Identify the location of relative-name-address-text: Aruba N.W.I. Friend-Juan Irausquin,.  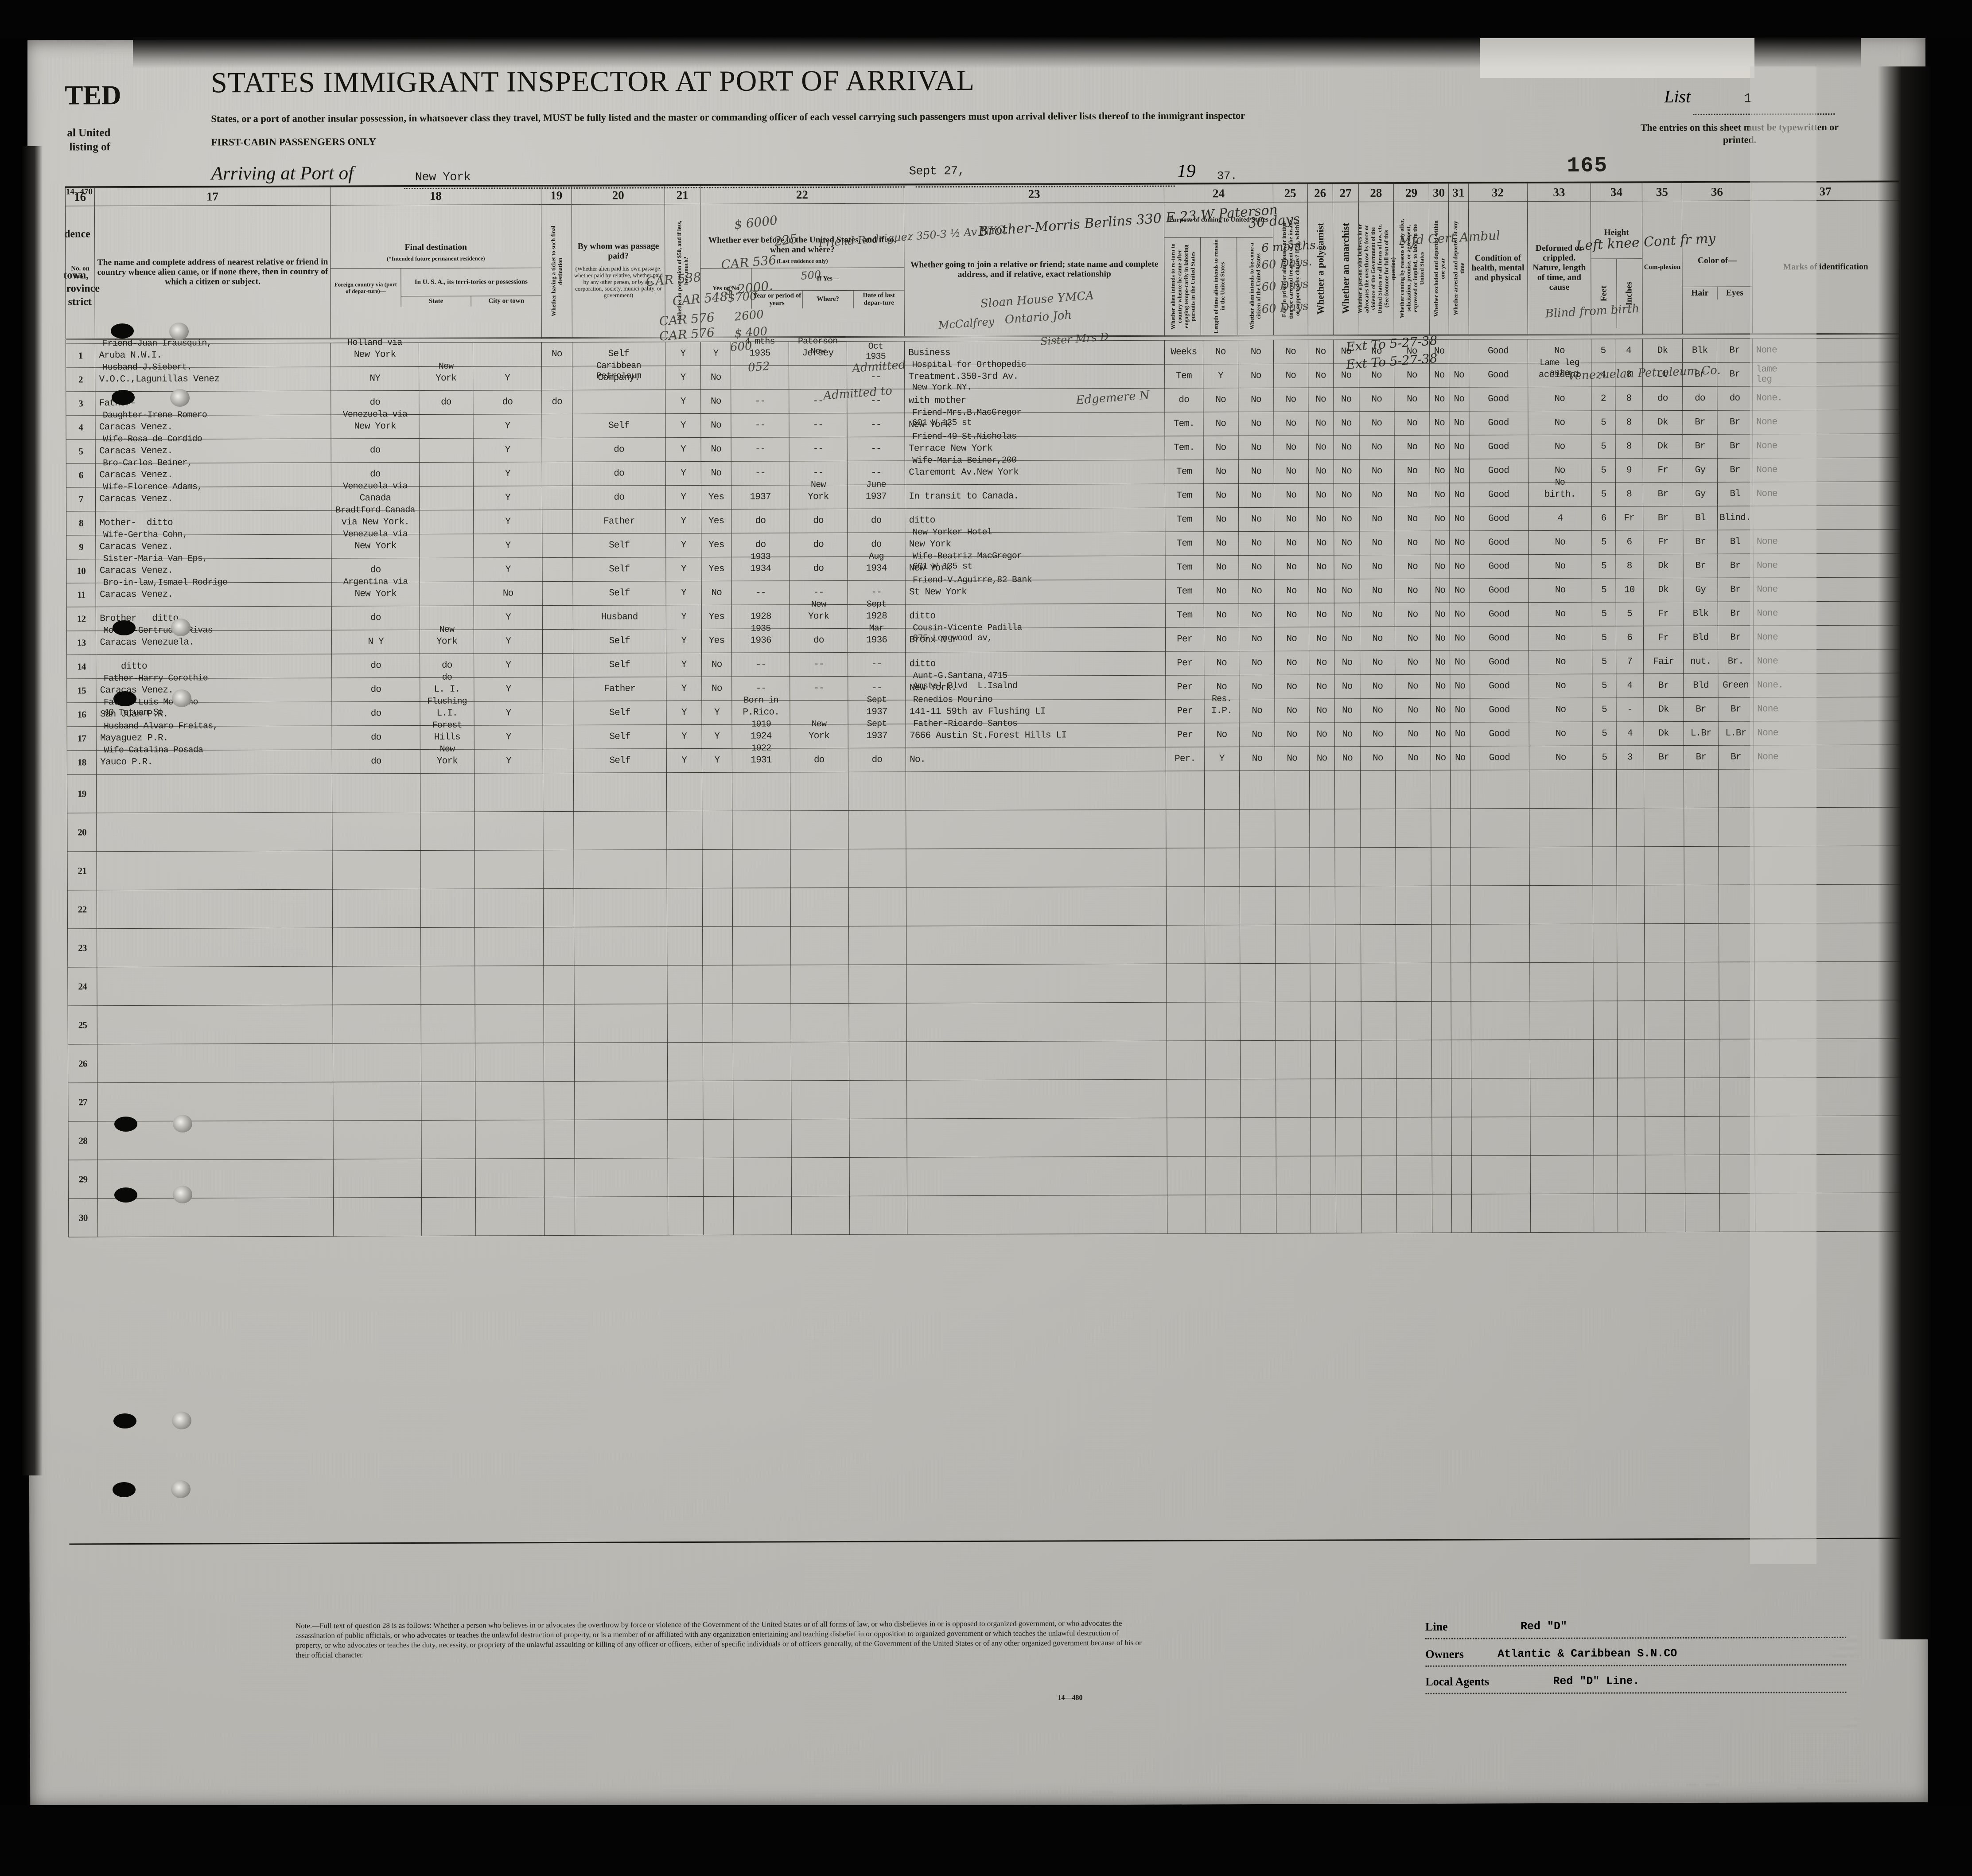
(155, 349).